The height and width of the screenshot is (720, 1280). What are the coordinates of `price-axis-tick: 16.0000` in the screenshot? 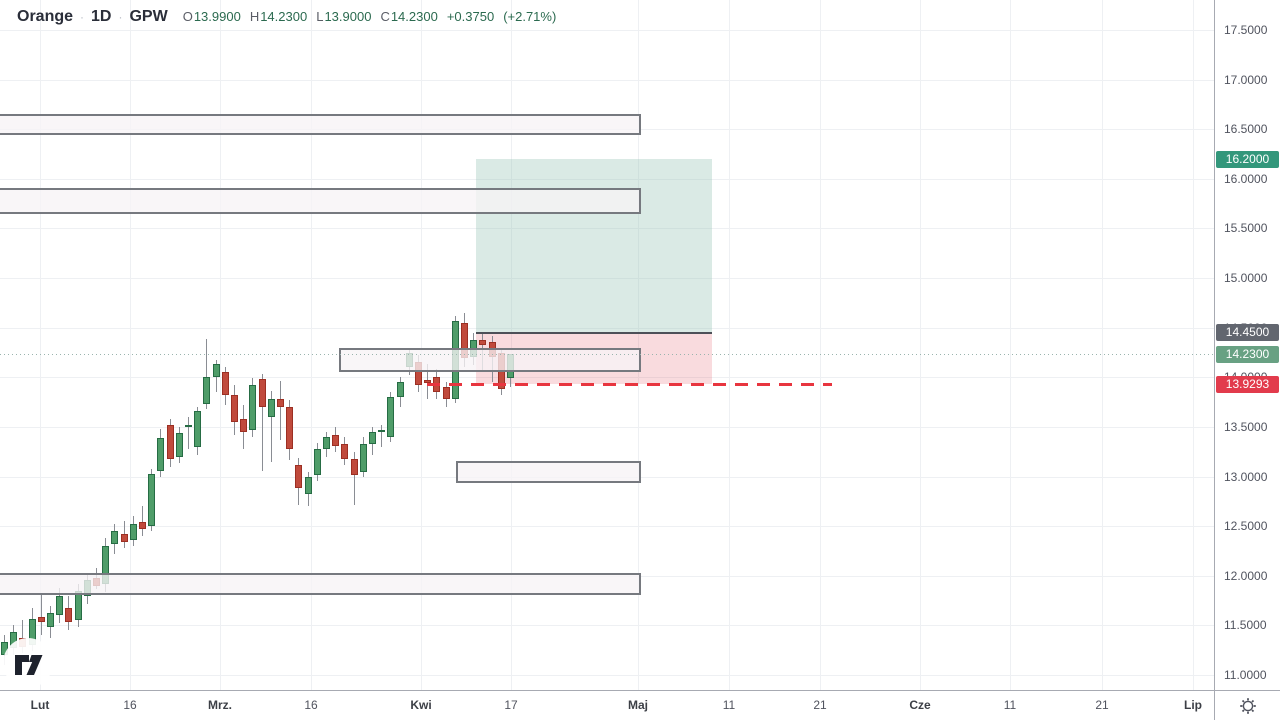 It's located at (1246, 178).